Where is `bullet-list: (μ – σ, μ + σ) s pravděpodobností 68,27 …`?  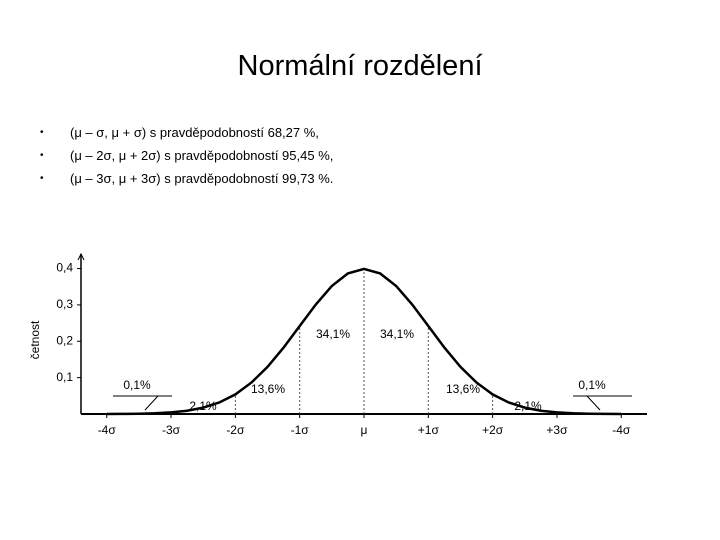 bullet-list: (μ – σ, μ + σ) s pravděpodobností 68,27 … is located at coordinates (186, 159).